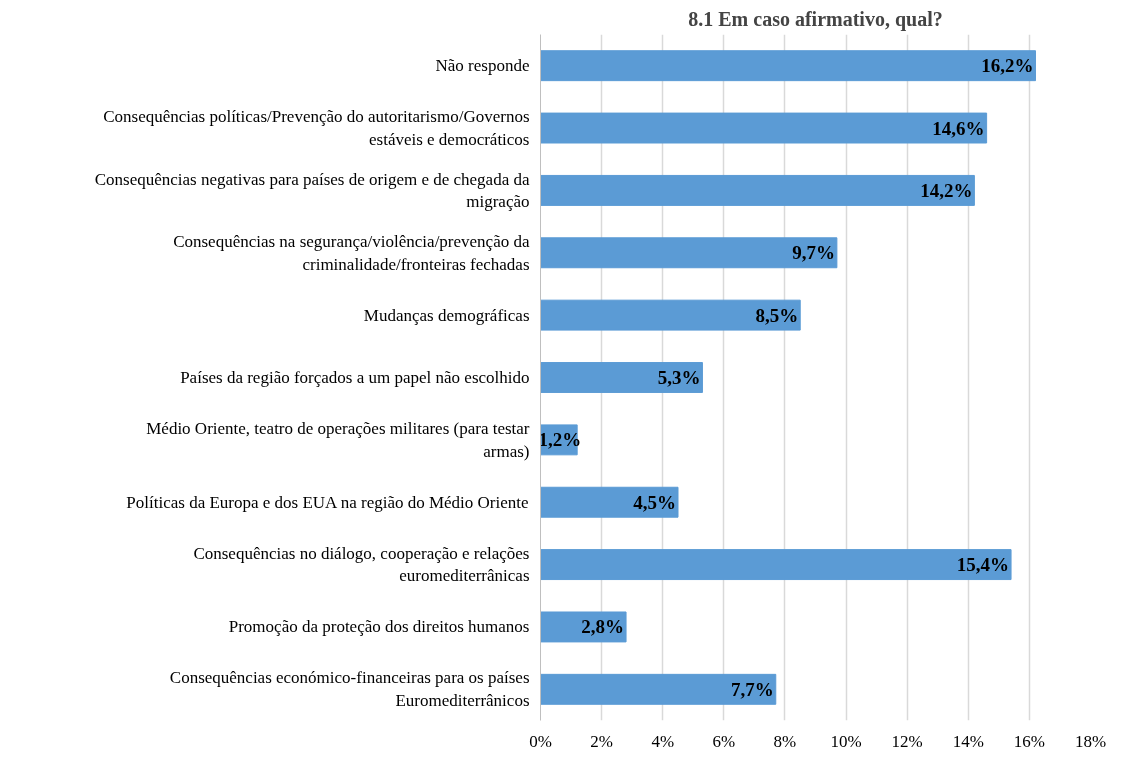 The height and width of the screenshot is (767, 1132). I want to click on y-tick-label: Consequências na segurança/violência/prevenção da criminalidade/fronteiras fechadas, so click(351, 252).